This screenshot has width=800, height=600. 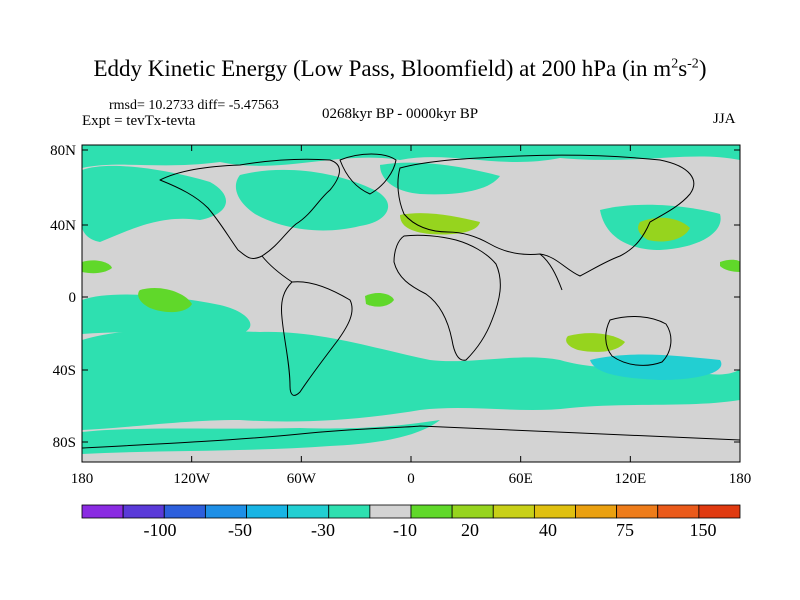 I want to click on experiment-label: Expt = tevTx-tevta, so click(x=139, y=121).